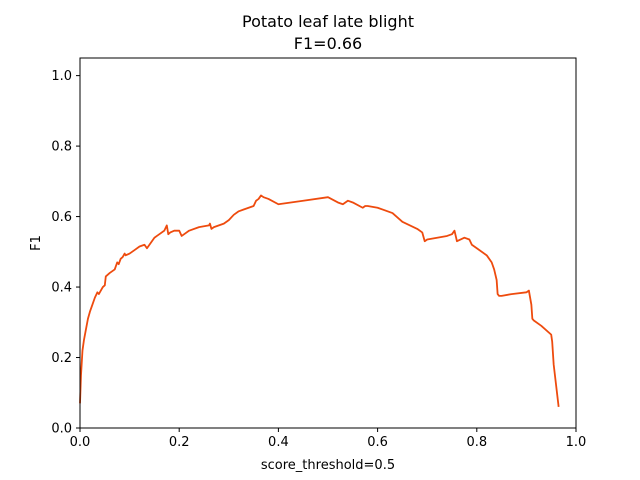  What do you see at coordinates (61, 76) in the screenshot?
I see `y-tick-label: 1.0` at bounding box center [61, 76].